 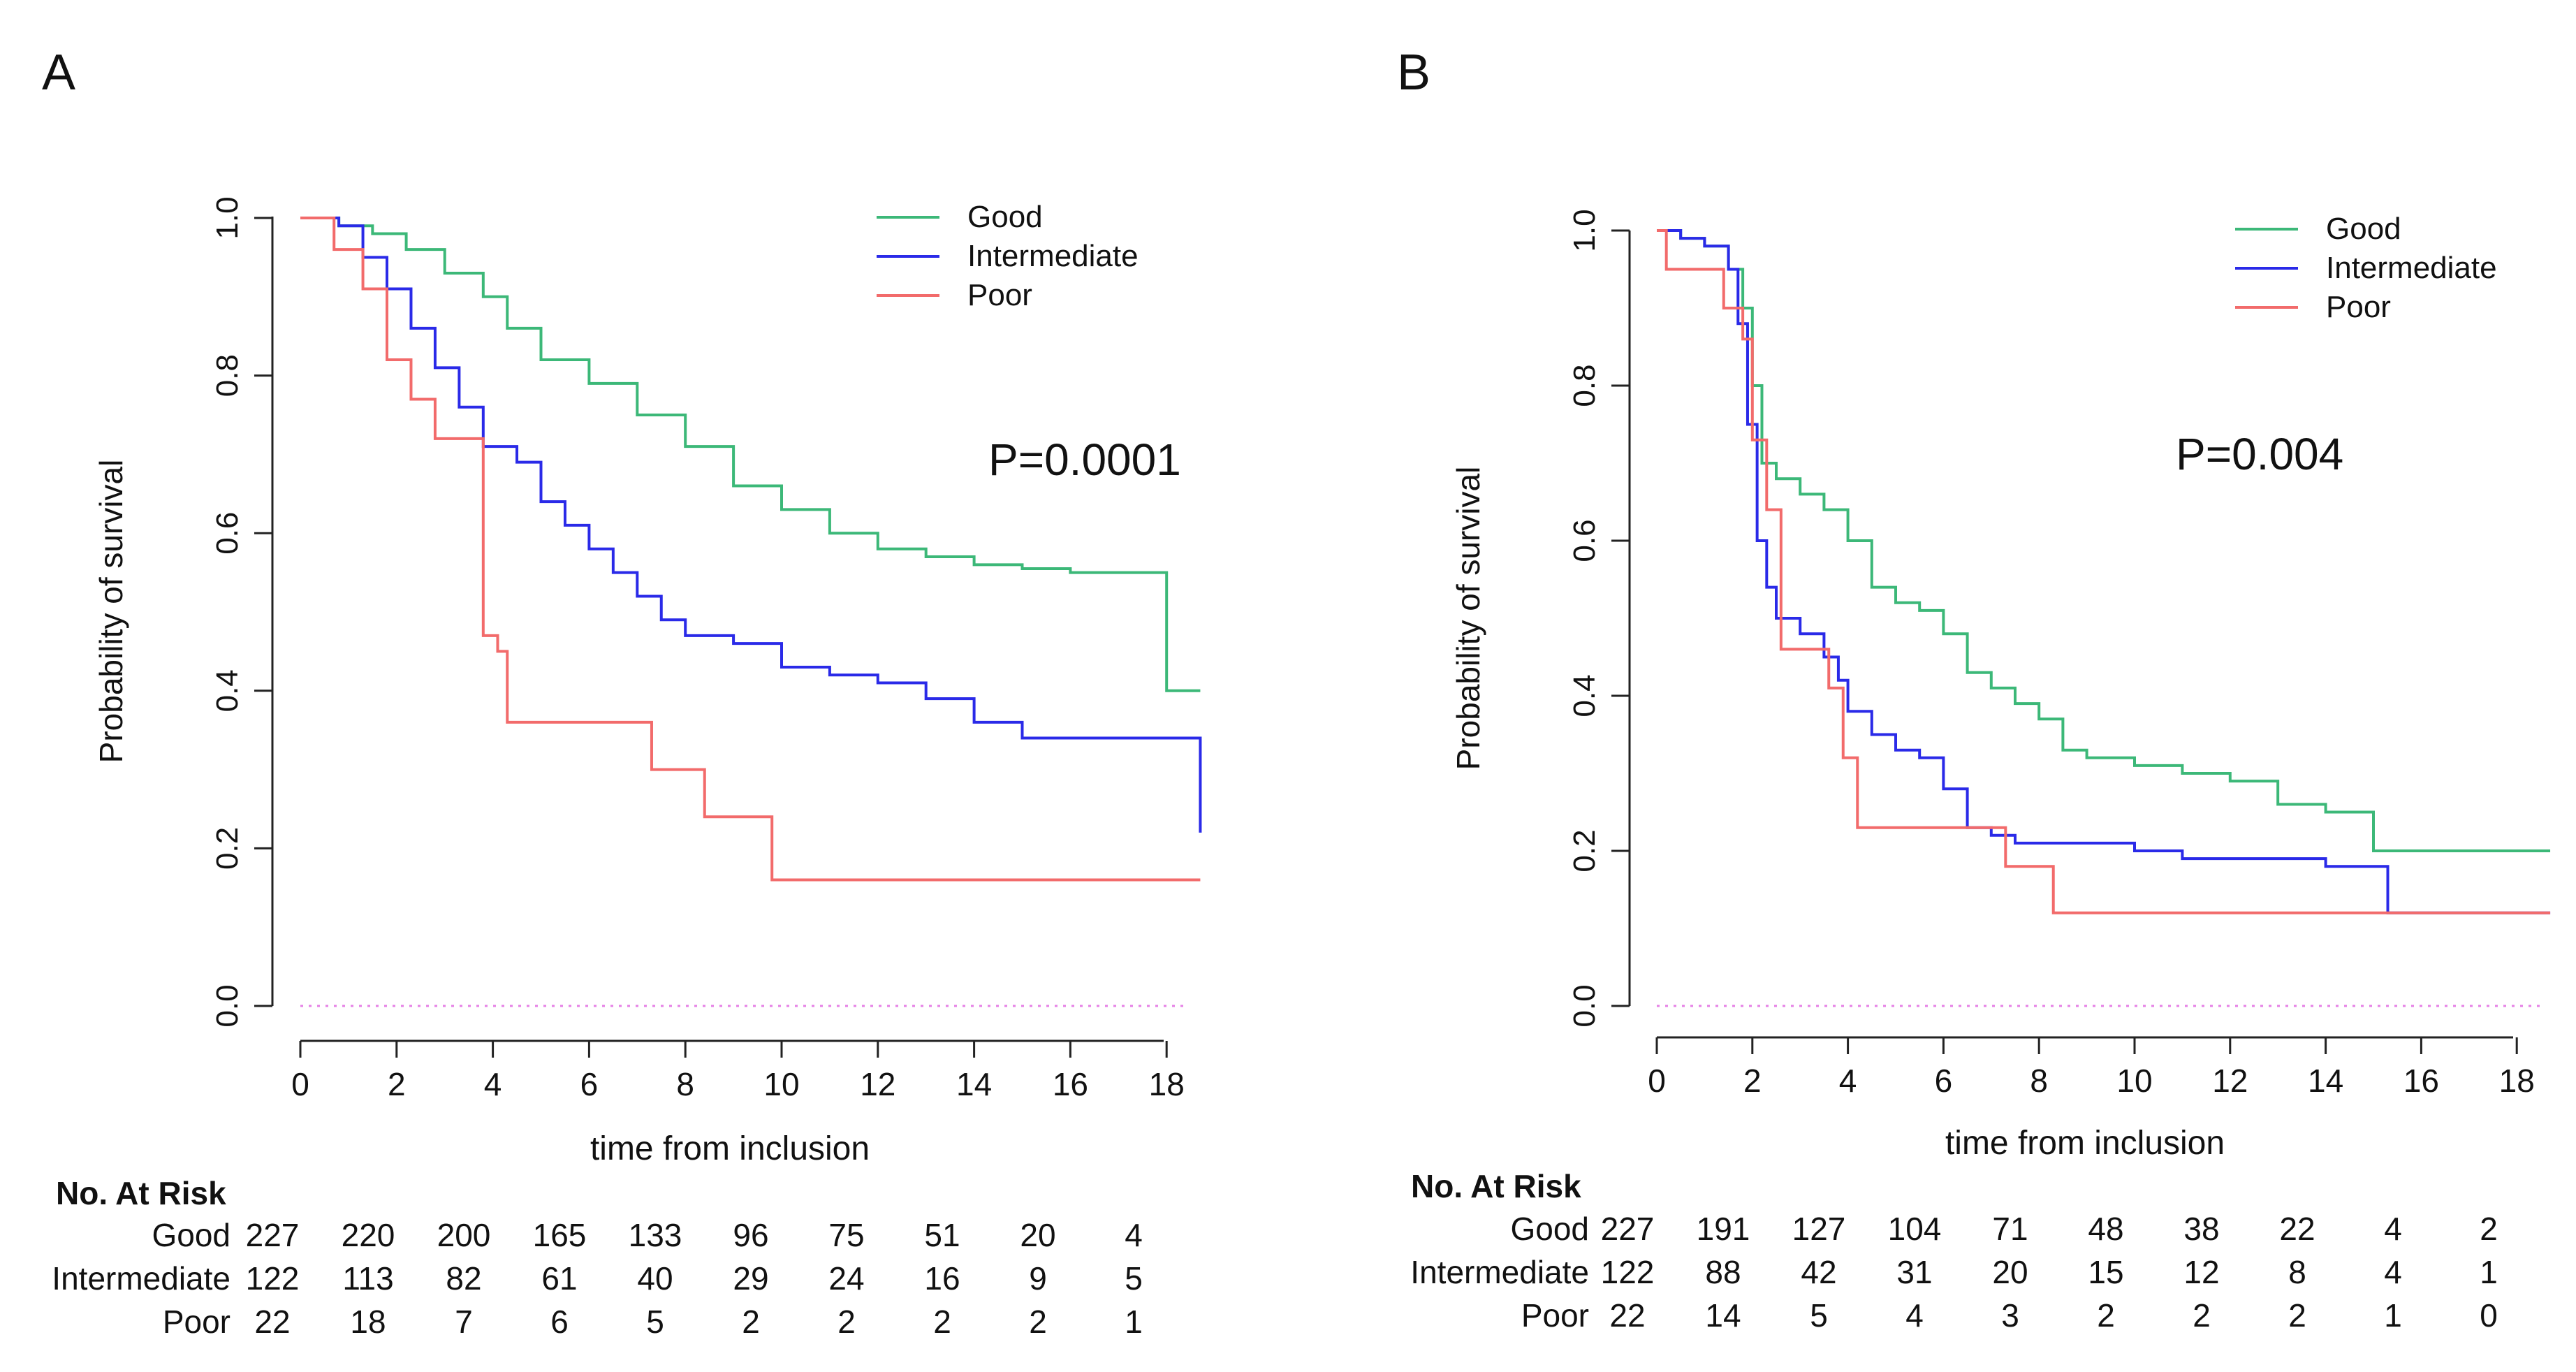 What do you see at coordinates (2259, 454) in the screenshot?
I see `p-value: P=0.004` at bounding box center [2259, 454].